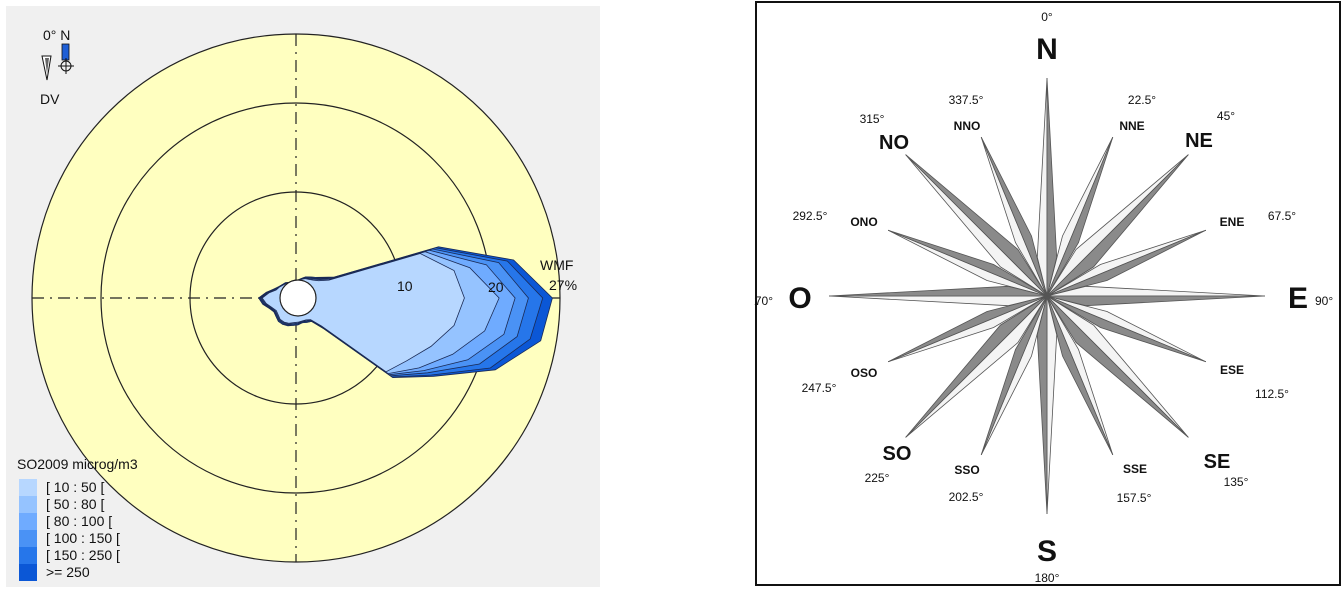 Image resolution: width=1342 pixels, height=592 pixels. Describe the element at coordinates (496, 287) in the screenshot. I see `radial-label-20: 20` at that location.